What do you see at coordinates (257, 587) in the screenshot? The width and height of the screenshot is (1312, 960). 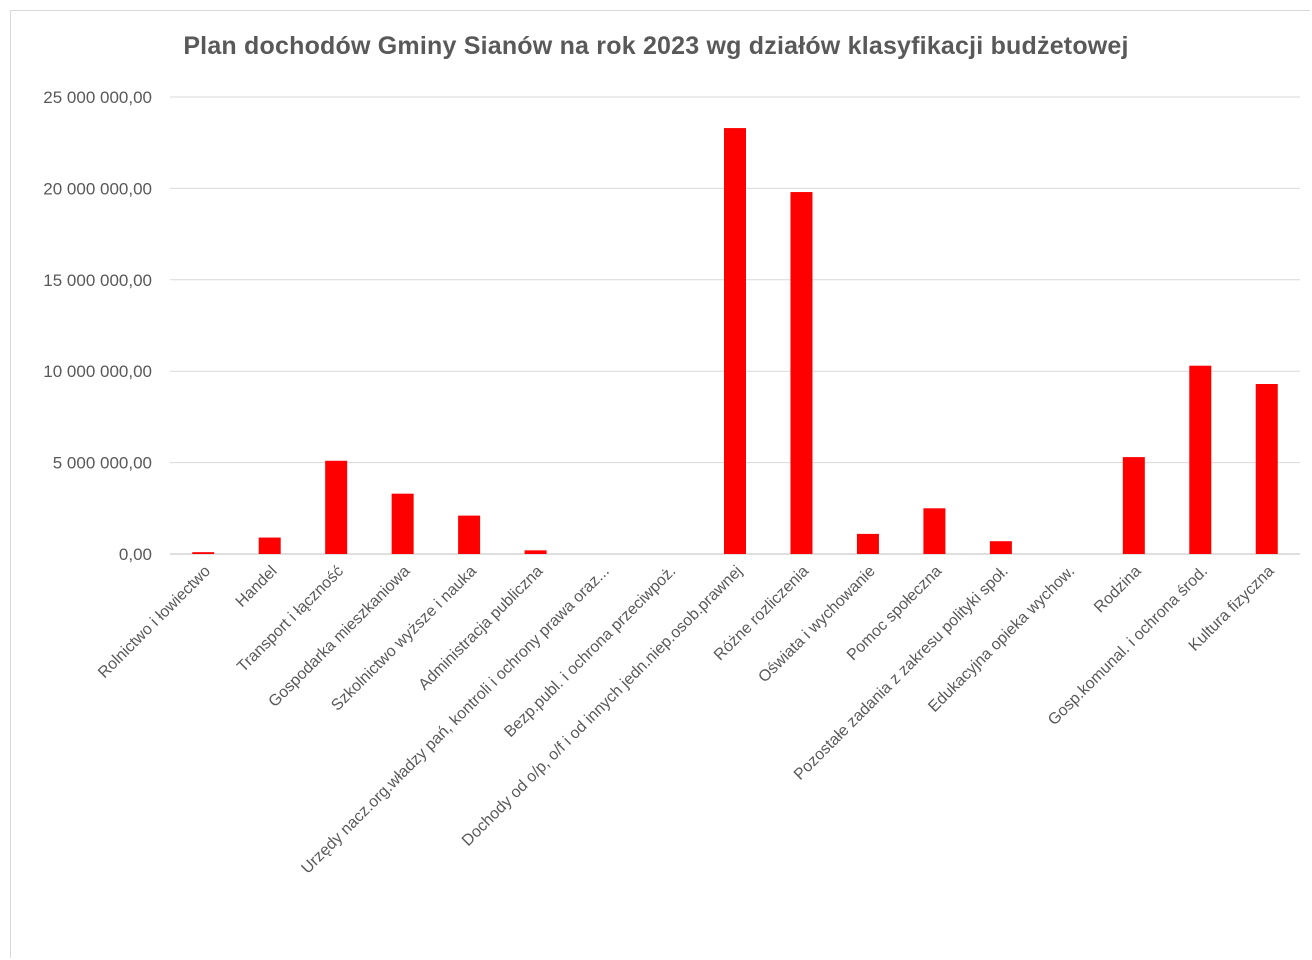 I see `x-tick-label: Handel` at bounding box center [257, 587].